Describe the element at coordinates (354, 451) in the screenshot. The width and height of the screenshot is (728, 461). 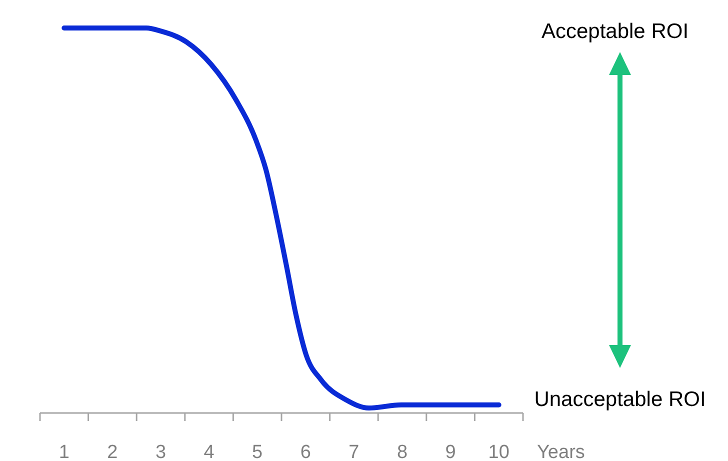
I see `x-tick-label: 7` at that location.